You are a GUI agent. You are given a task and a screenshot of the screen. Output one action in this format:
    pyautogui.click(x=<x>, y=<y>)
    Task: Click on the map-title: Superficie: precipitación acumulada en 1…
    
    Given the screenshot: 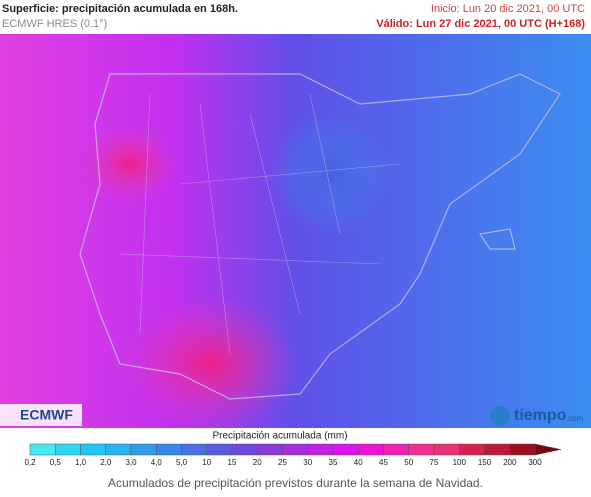 What is the action you would take?
    pyautogui.click(x=120, y=9)
    